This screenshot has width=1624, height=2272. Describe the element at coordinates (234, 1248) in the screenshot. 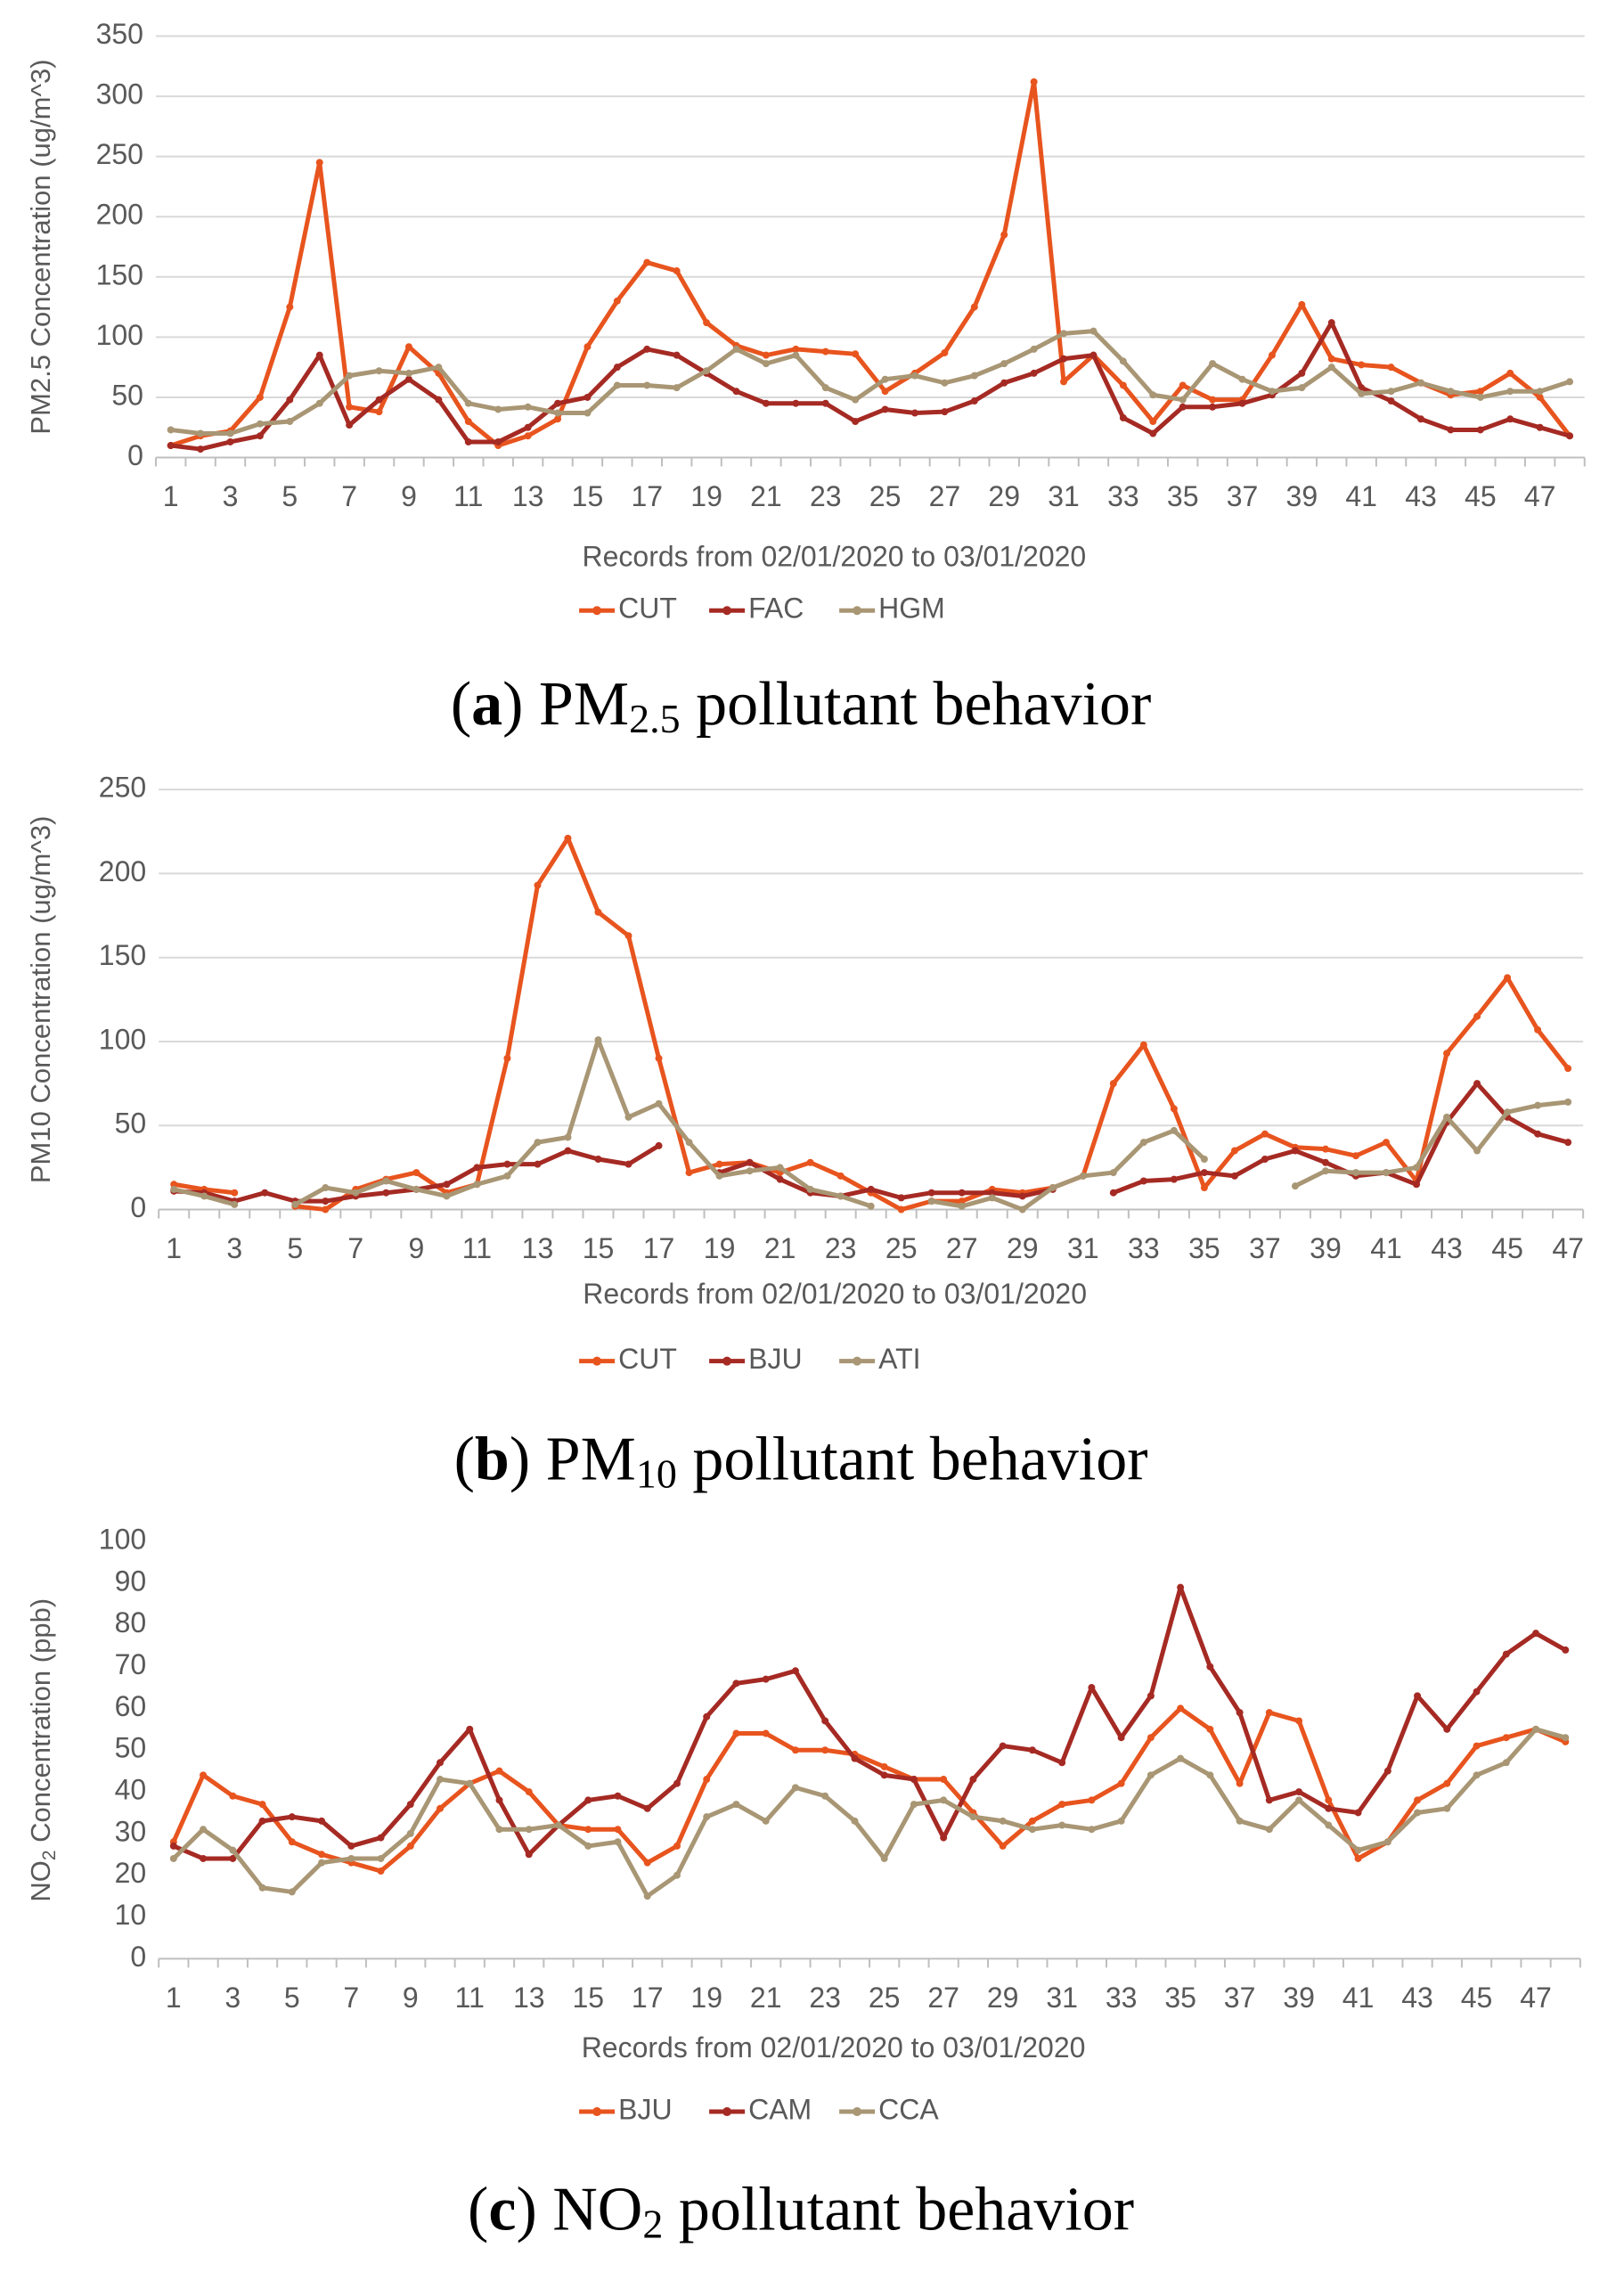

I see `x-tick-label: 3` at that location.